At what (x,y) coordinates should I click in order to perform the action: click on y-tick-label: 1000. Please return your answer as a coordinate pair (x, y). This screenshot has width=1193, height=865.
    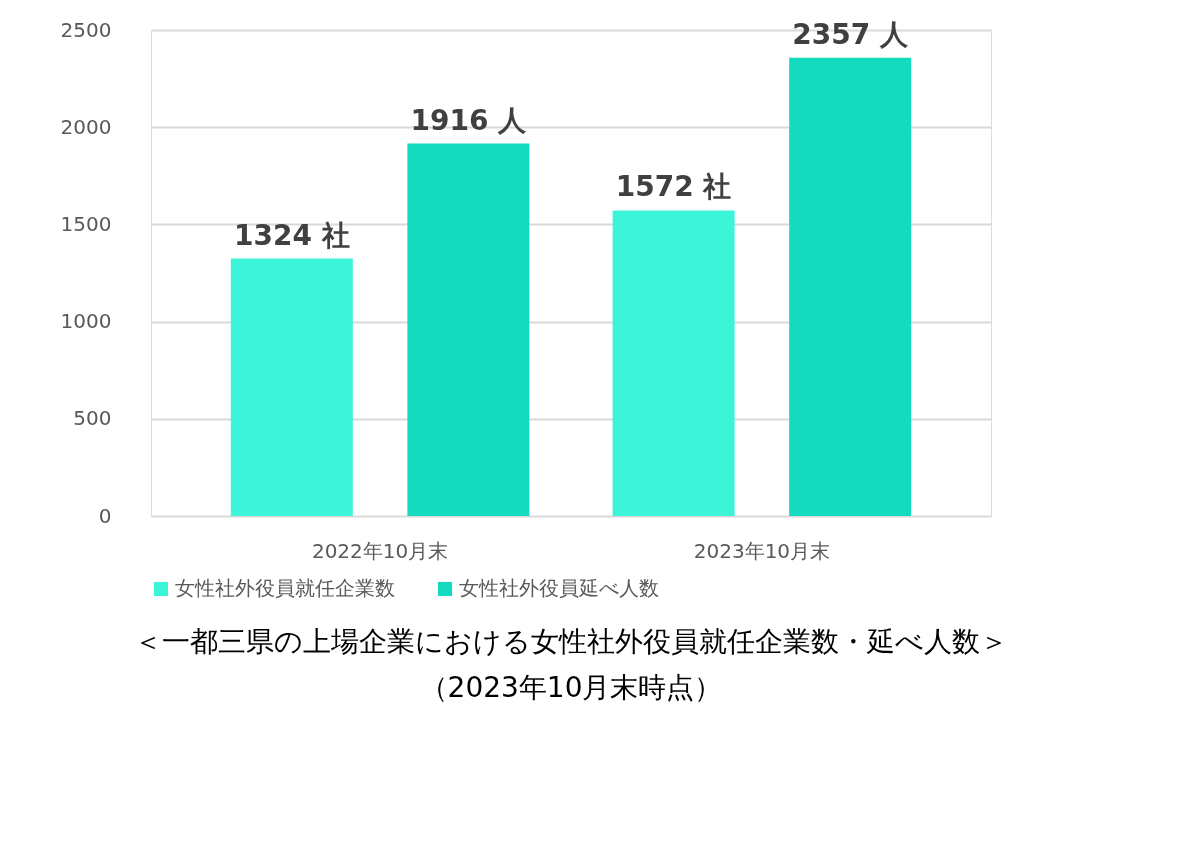
    Looking at the image, I should click on (86, 321).